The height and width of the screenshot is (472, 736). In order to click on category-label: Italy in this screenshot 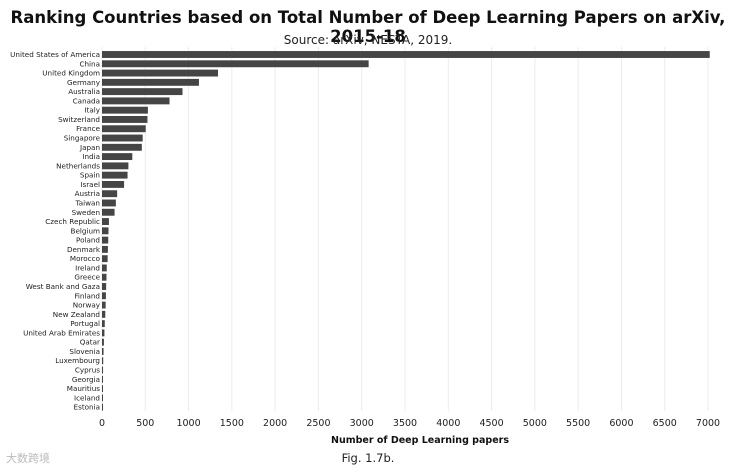, I will do `click(92, 110)`.